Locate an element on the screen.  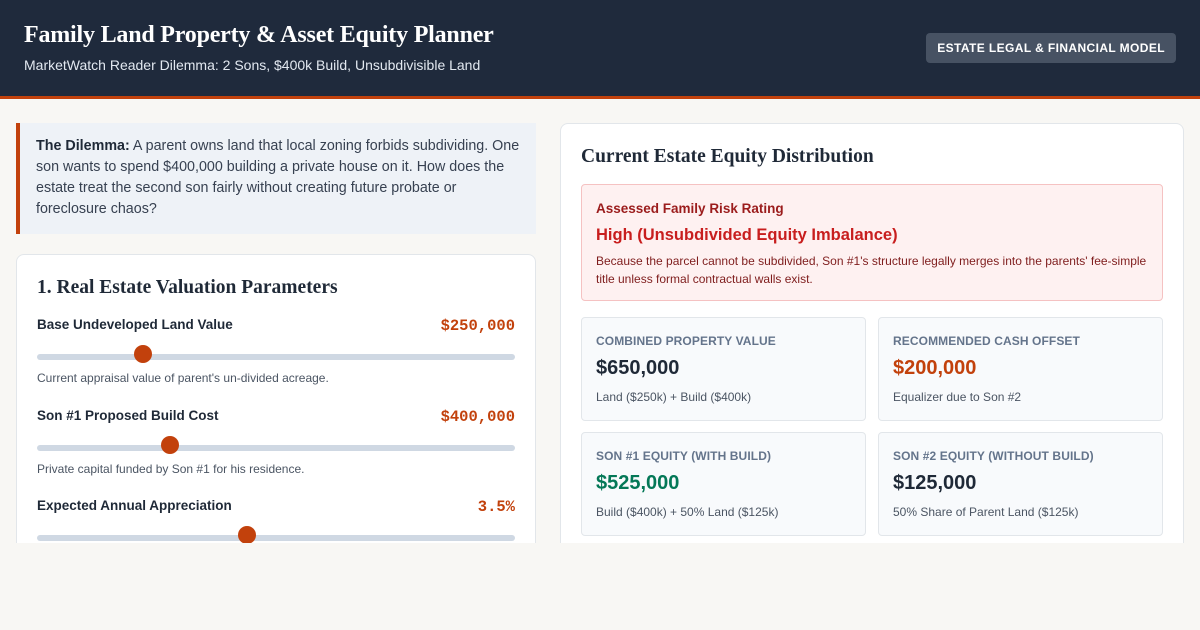
stat-sub: 50% Share of Parent Land ($125k) is located at coordinates (986, 512).